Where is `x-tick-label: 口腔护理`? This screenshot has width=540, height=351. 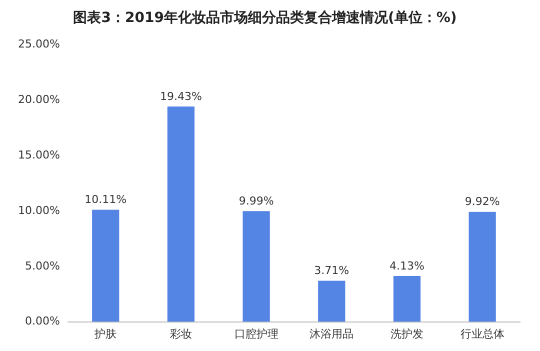
x-tick-label: 口腔护理 is located at coordinates (256, 333).